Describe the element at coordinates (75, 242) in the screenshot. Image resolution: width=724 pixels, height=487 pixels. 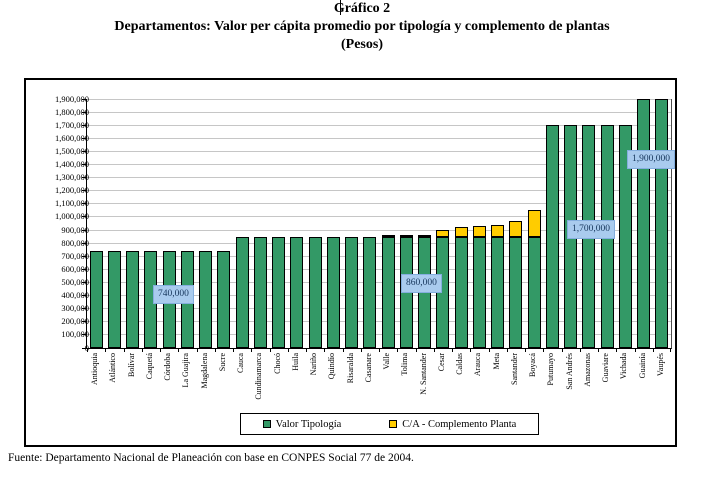
I see `y-axis-tick-label: 800,000` at that location.